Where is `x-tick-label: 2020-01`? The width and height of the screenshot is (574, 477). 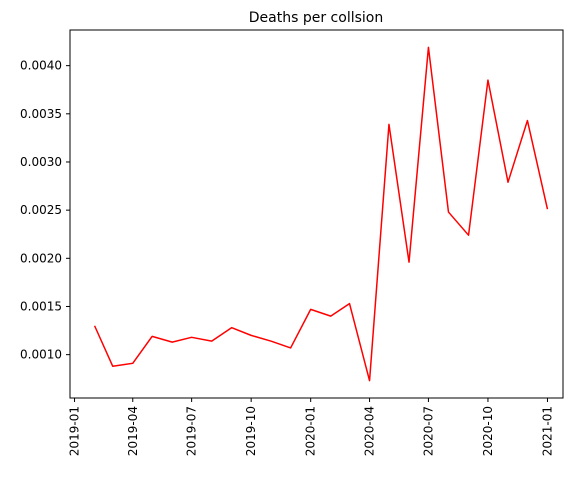 x-tick-label: 2020-01 is located at coordinates (311, 431).